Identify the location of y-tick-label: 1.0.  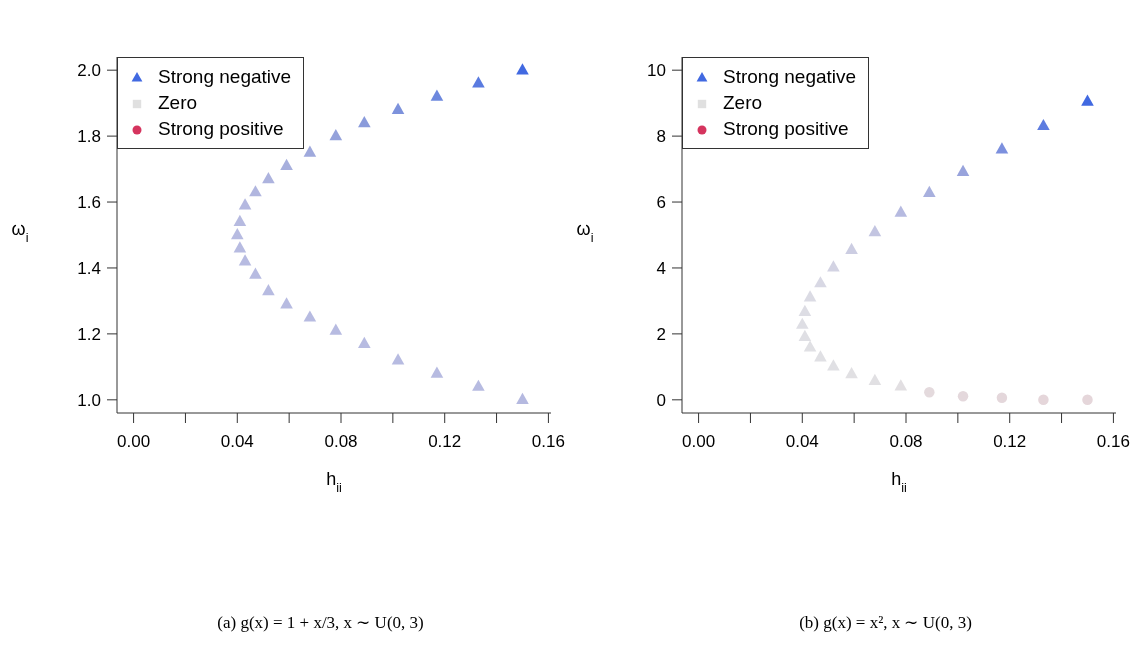
(89, 400).